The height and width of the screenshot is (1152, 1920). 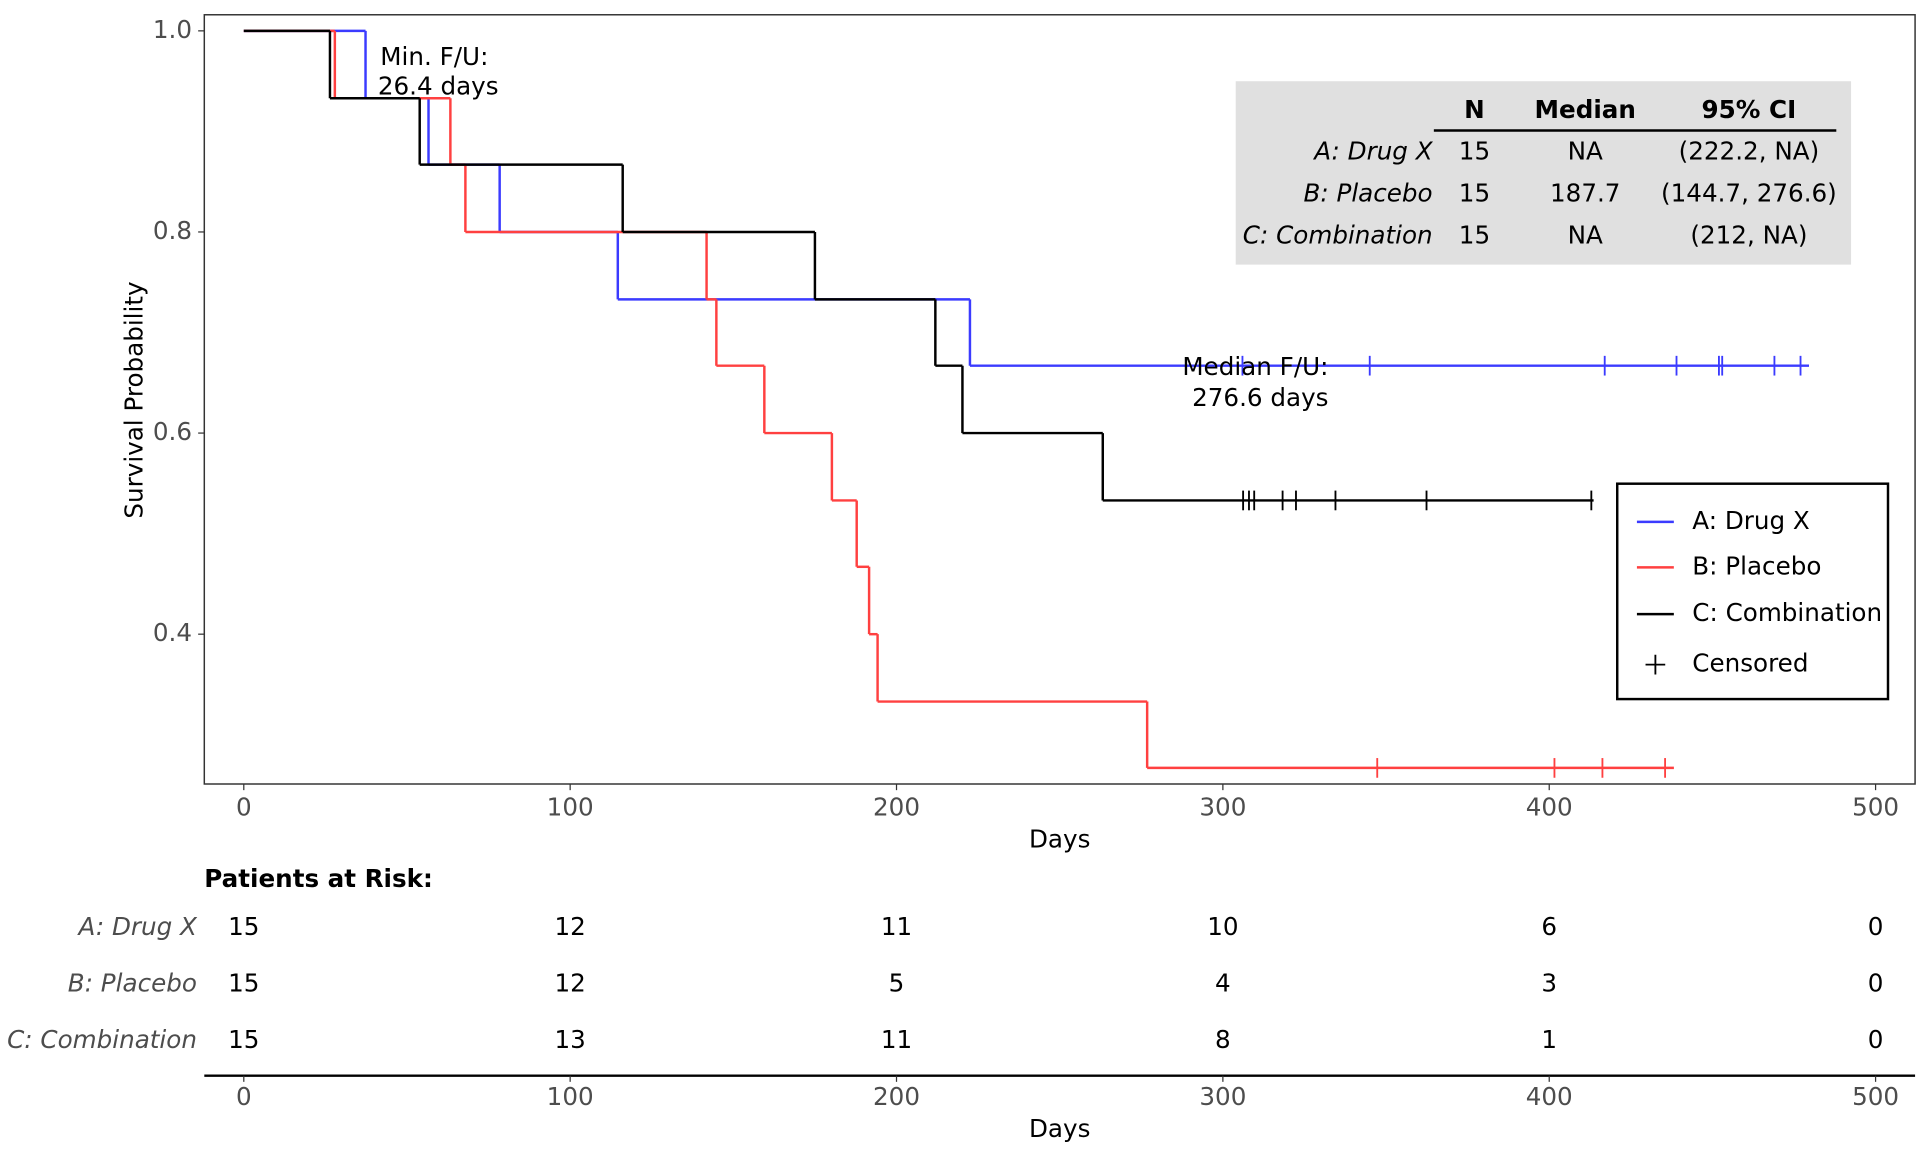 I want to click on x-tick-label: 0, so click(x=244, y=807).